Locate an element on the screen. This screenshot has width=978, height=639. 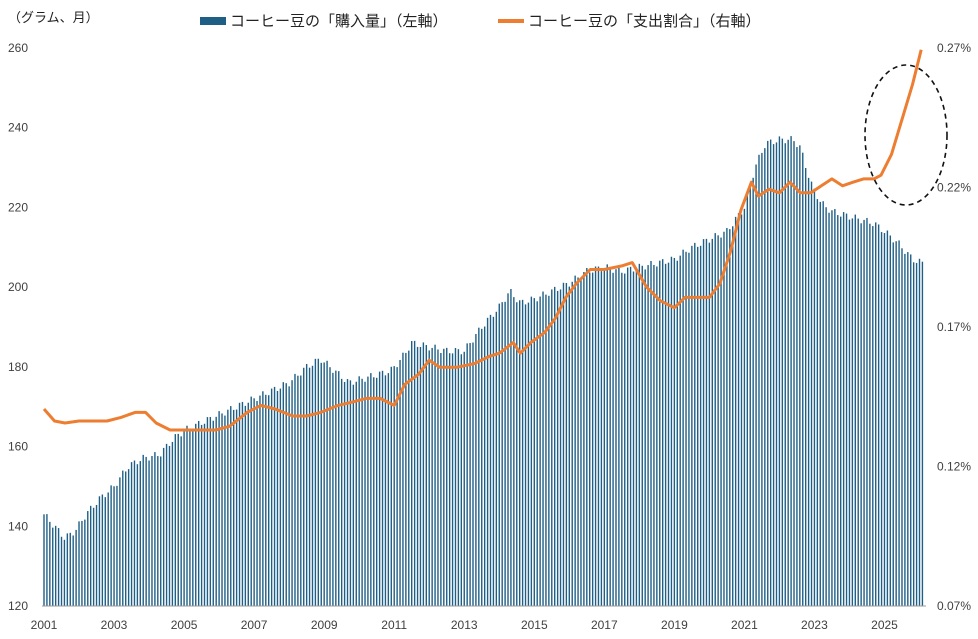
y-left-tick-label: 240 is located at coordinates (18, 128).